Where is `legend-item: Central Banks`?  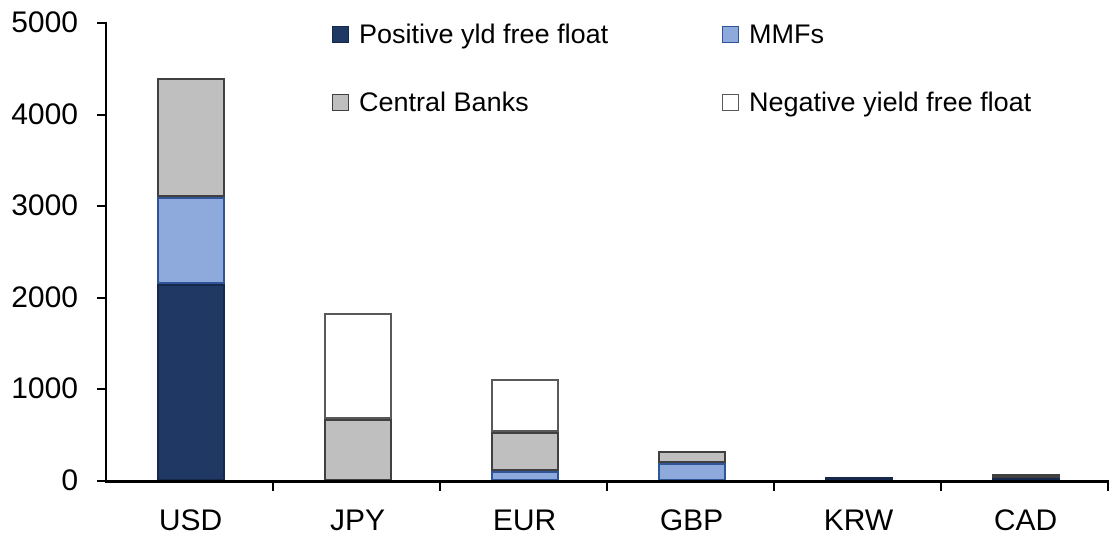
legend-item: Central Banks is located at coordinates (430, 102).